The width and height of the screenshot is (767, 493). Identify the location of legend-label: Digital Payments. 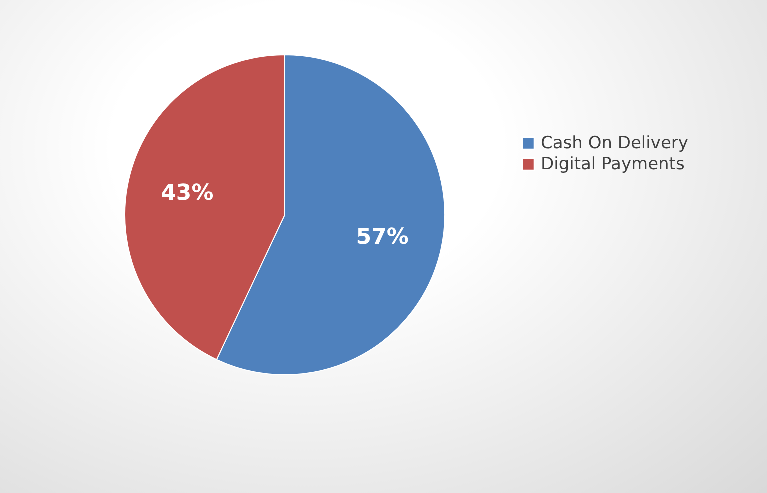
(613, 164).